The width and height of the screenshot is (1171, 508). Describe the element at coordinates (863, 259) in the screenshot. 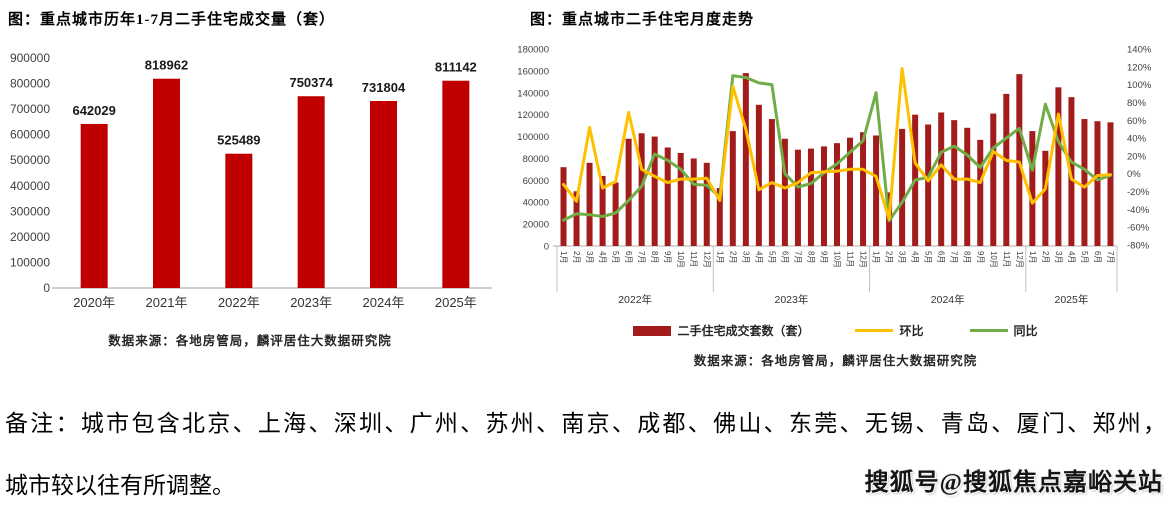

I see `month-tick-label: 12月` at that location.